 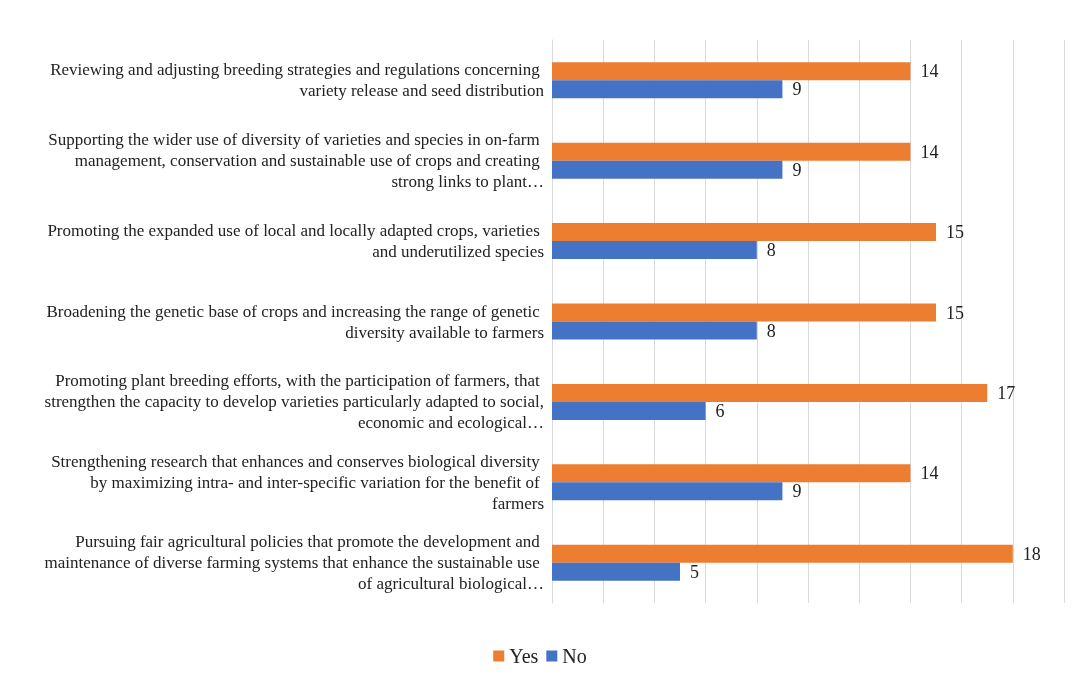 I want to click on y-tick-label: Promoting the expanded use of local and locally adapted crops, varieties and underutilized species, so click(x=295, y=241).